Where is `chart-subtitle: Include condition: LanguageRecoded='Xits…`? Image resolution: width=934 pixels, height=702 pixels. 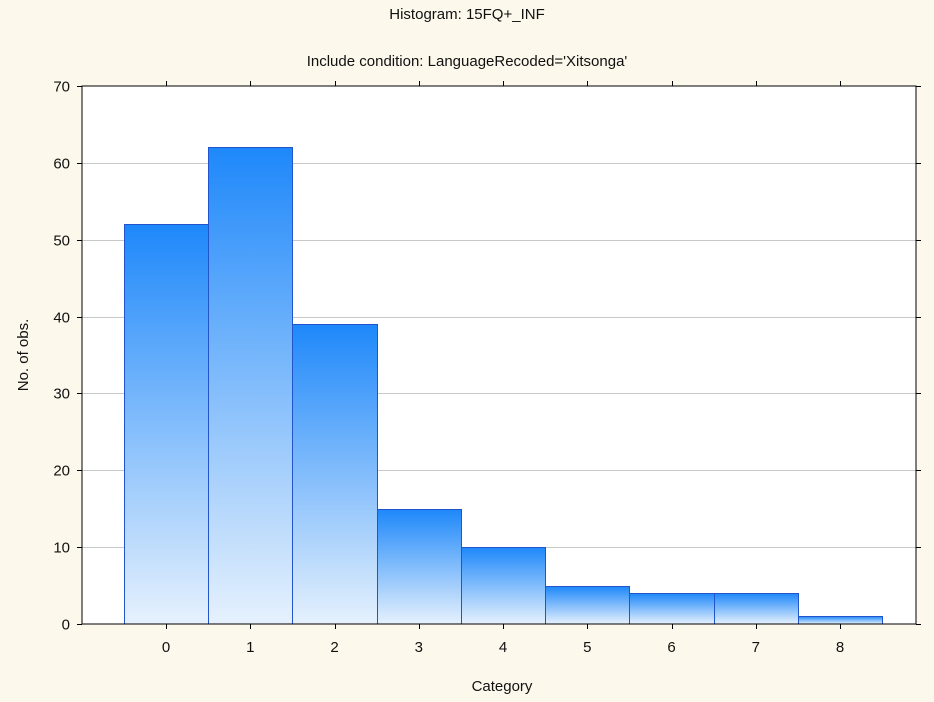 chart-subtitle: Include condition: LanguageRecoded='Xits… is located at coordinates (467, 61).